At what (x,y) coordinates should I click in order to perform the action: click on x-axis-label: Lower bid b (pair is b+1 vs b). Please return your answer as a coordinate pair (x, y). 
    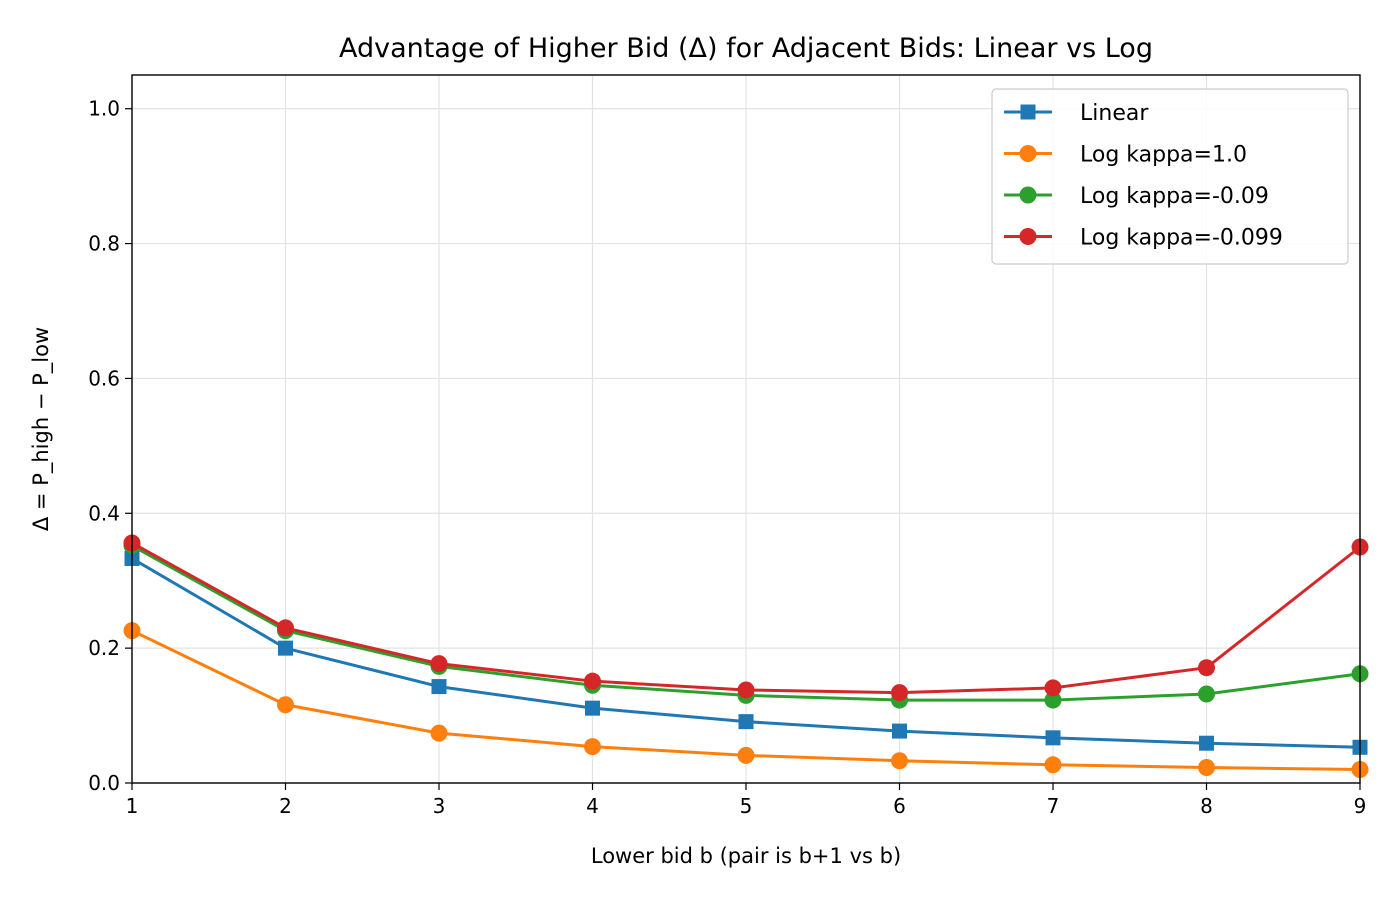
    Looking at the image, I should click on (746, 856).